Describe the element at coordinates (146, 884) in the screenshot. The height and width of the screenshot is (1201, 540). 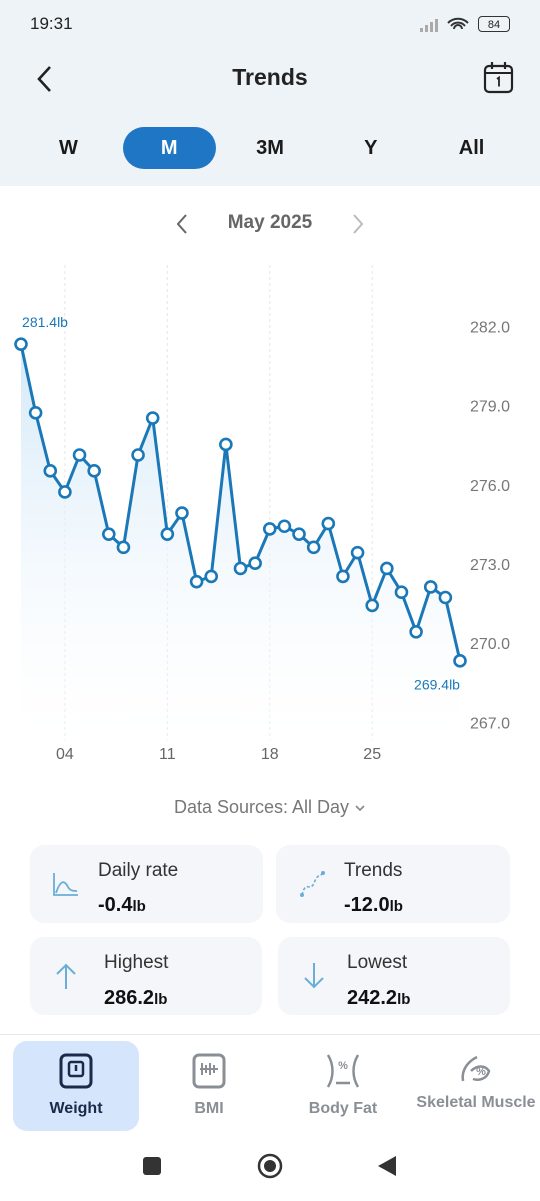
I see `stat-card: Daily rate -0.4lb` at that location.